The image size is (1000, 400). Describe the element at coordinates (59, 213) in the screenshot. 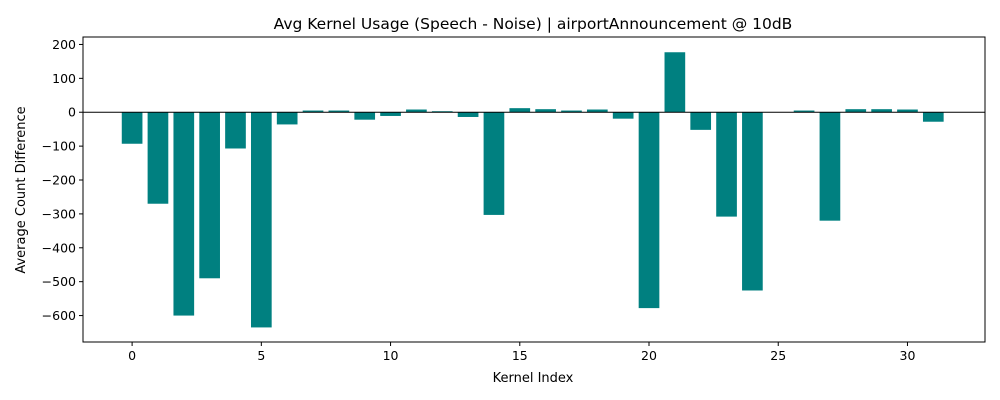

I see `y-tick-label: −300` at that location.